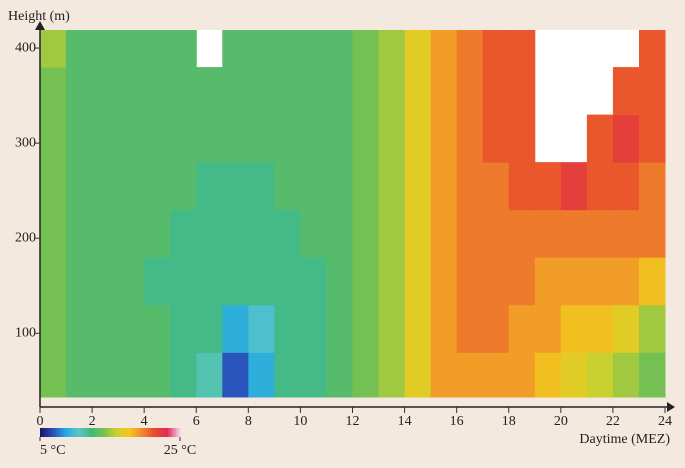 The image size is (685, 468). Describe the element at coordinates (665, 421) in the screenshot. I see `x-tick-label: 24` at that location.